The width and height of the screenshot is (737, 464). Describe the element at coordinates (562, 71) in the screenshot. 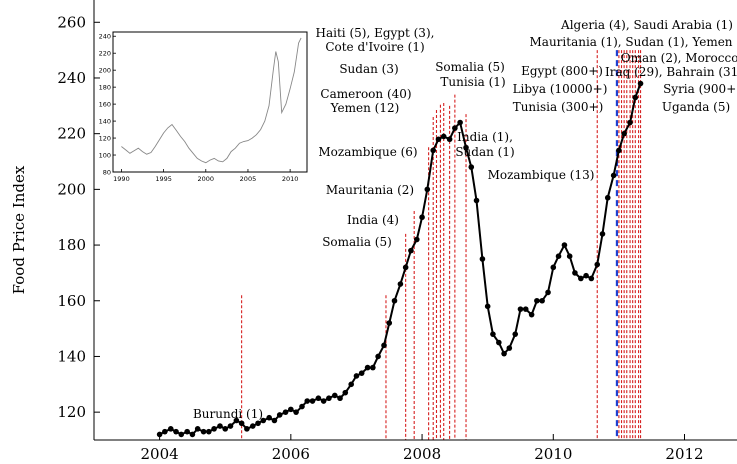

I see `event-label: Egypt (800+)` at that location.